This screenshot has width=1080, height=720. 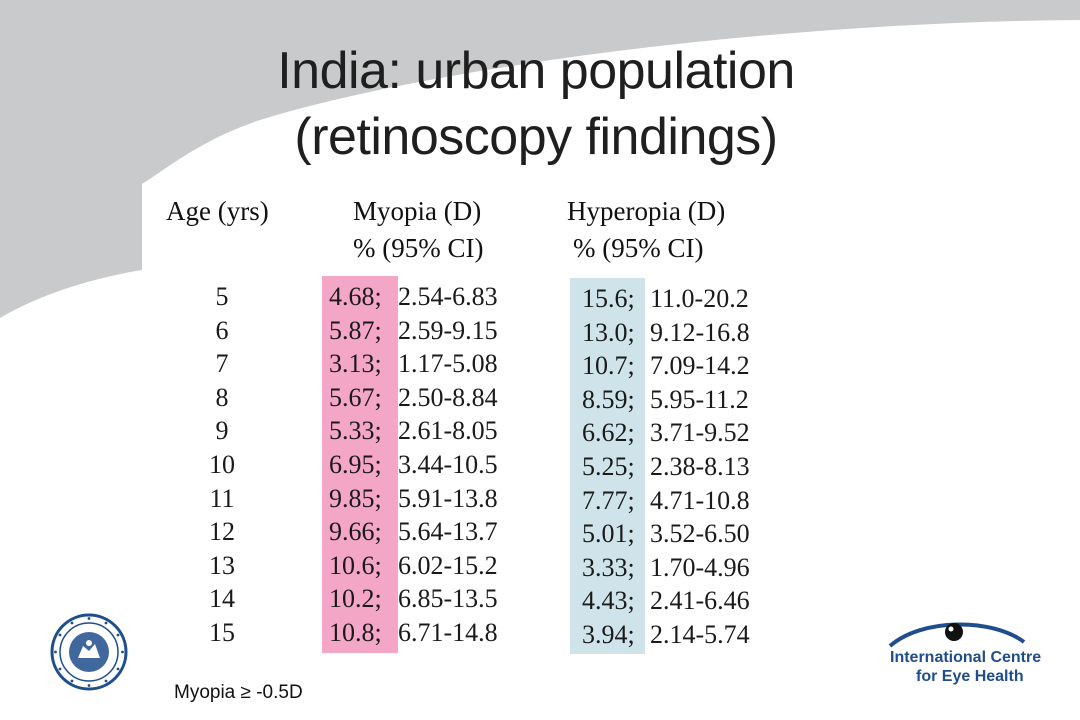 I want to click on hyperopia-highlight-band, so click(x=607, y=466).